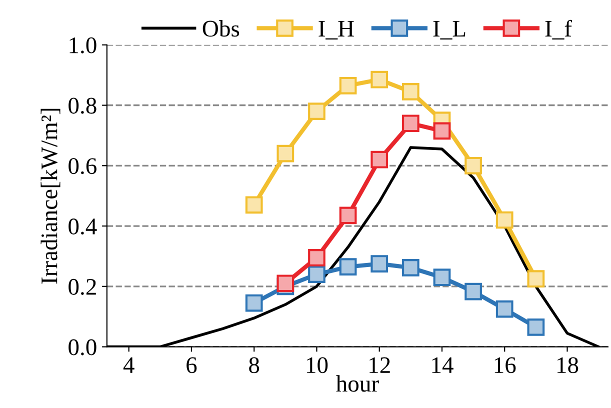  I want to click on x-tick-label: 6, so click(191, 365).